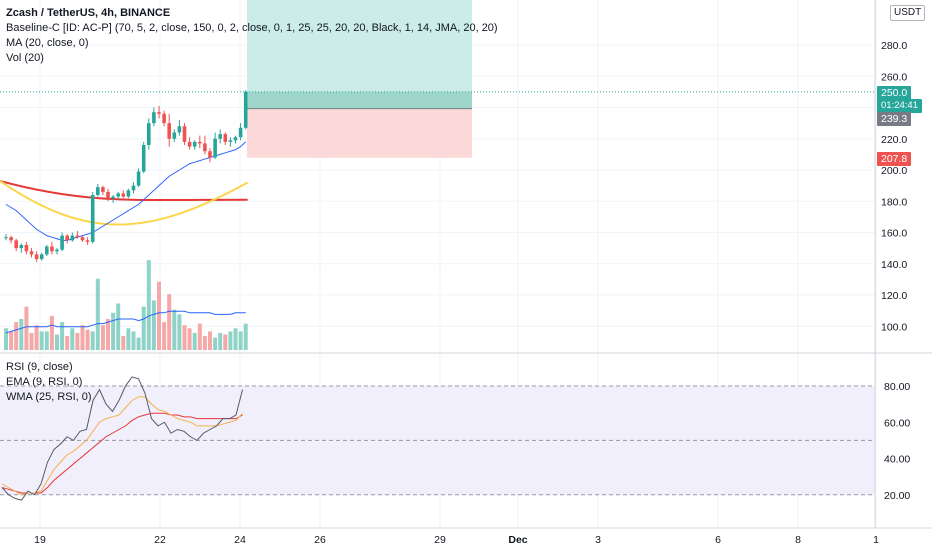 The height and width of the screenshot is (550, 932). Describe the element at coordinates (899, 106) in the screenshot. I see `bar-countdown-badge: 01:24:41` at that location.